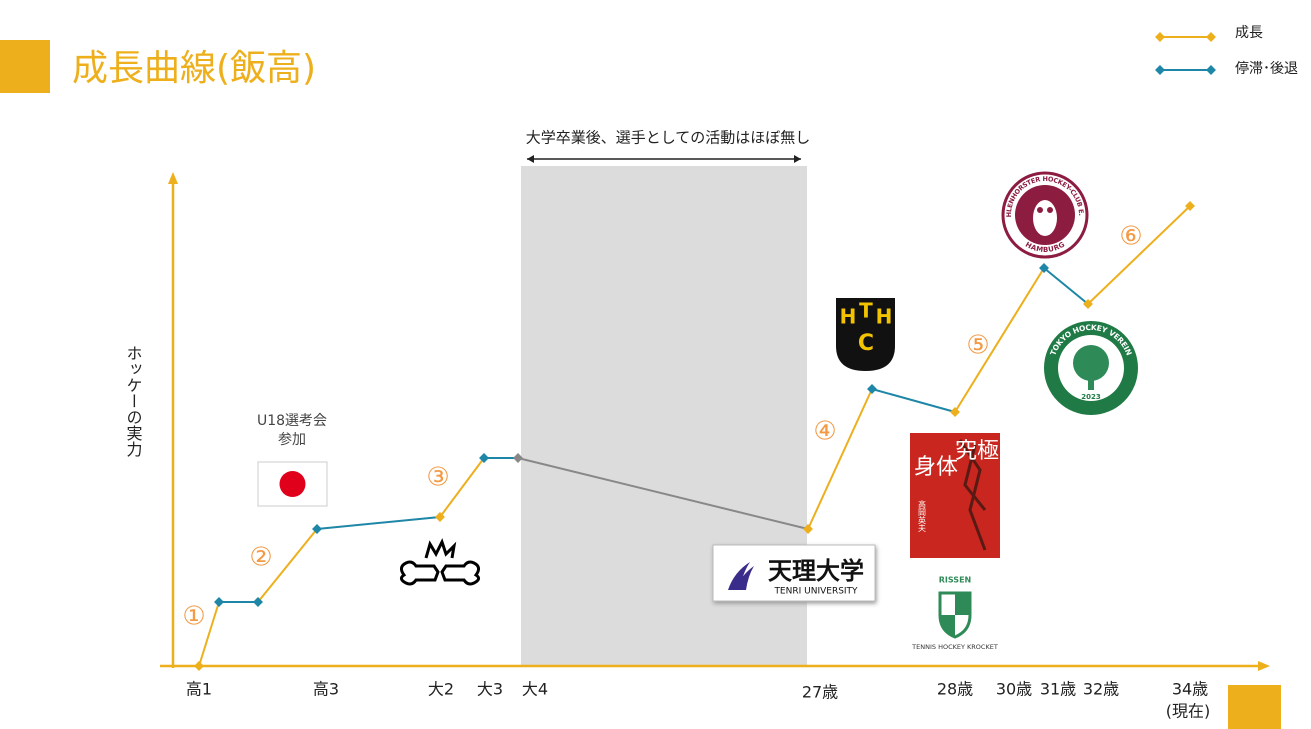 Image resolution: width=1311 pixels, height=729 pixels. Describe the element at coordinates (1091, 368) in the screenshot. I see `tokyo-logo: TOKYO HOCKEY VEREIN 2023` at that location.